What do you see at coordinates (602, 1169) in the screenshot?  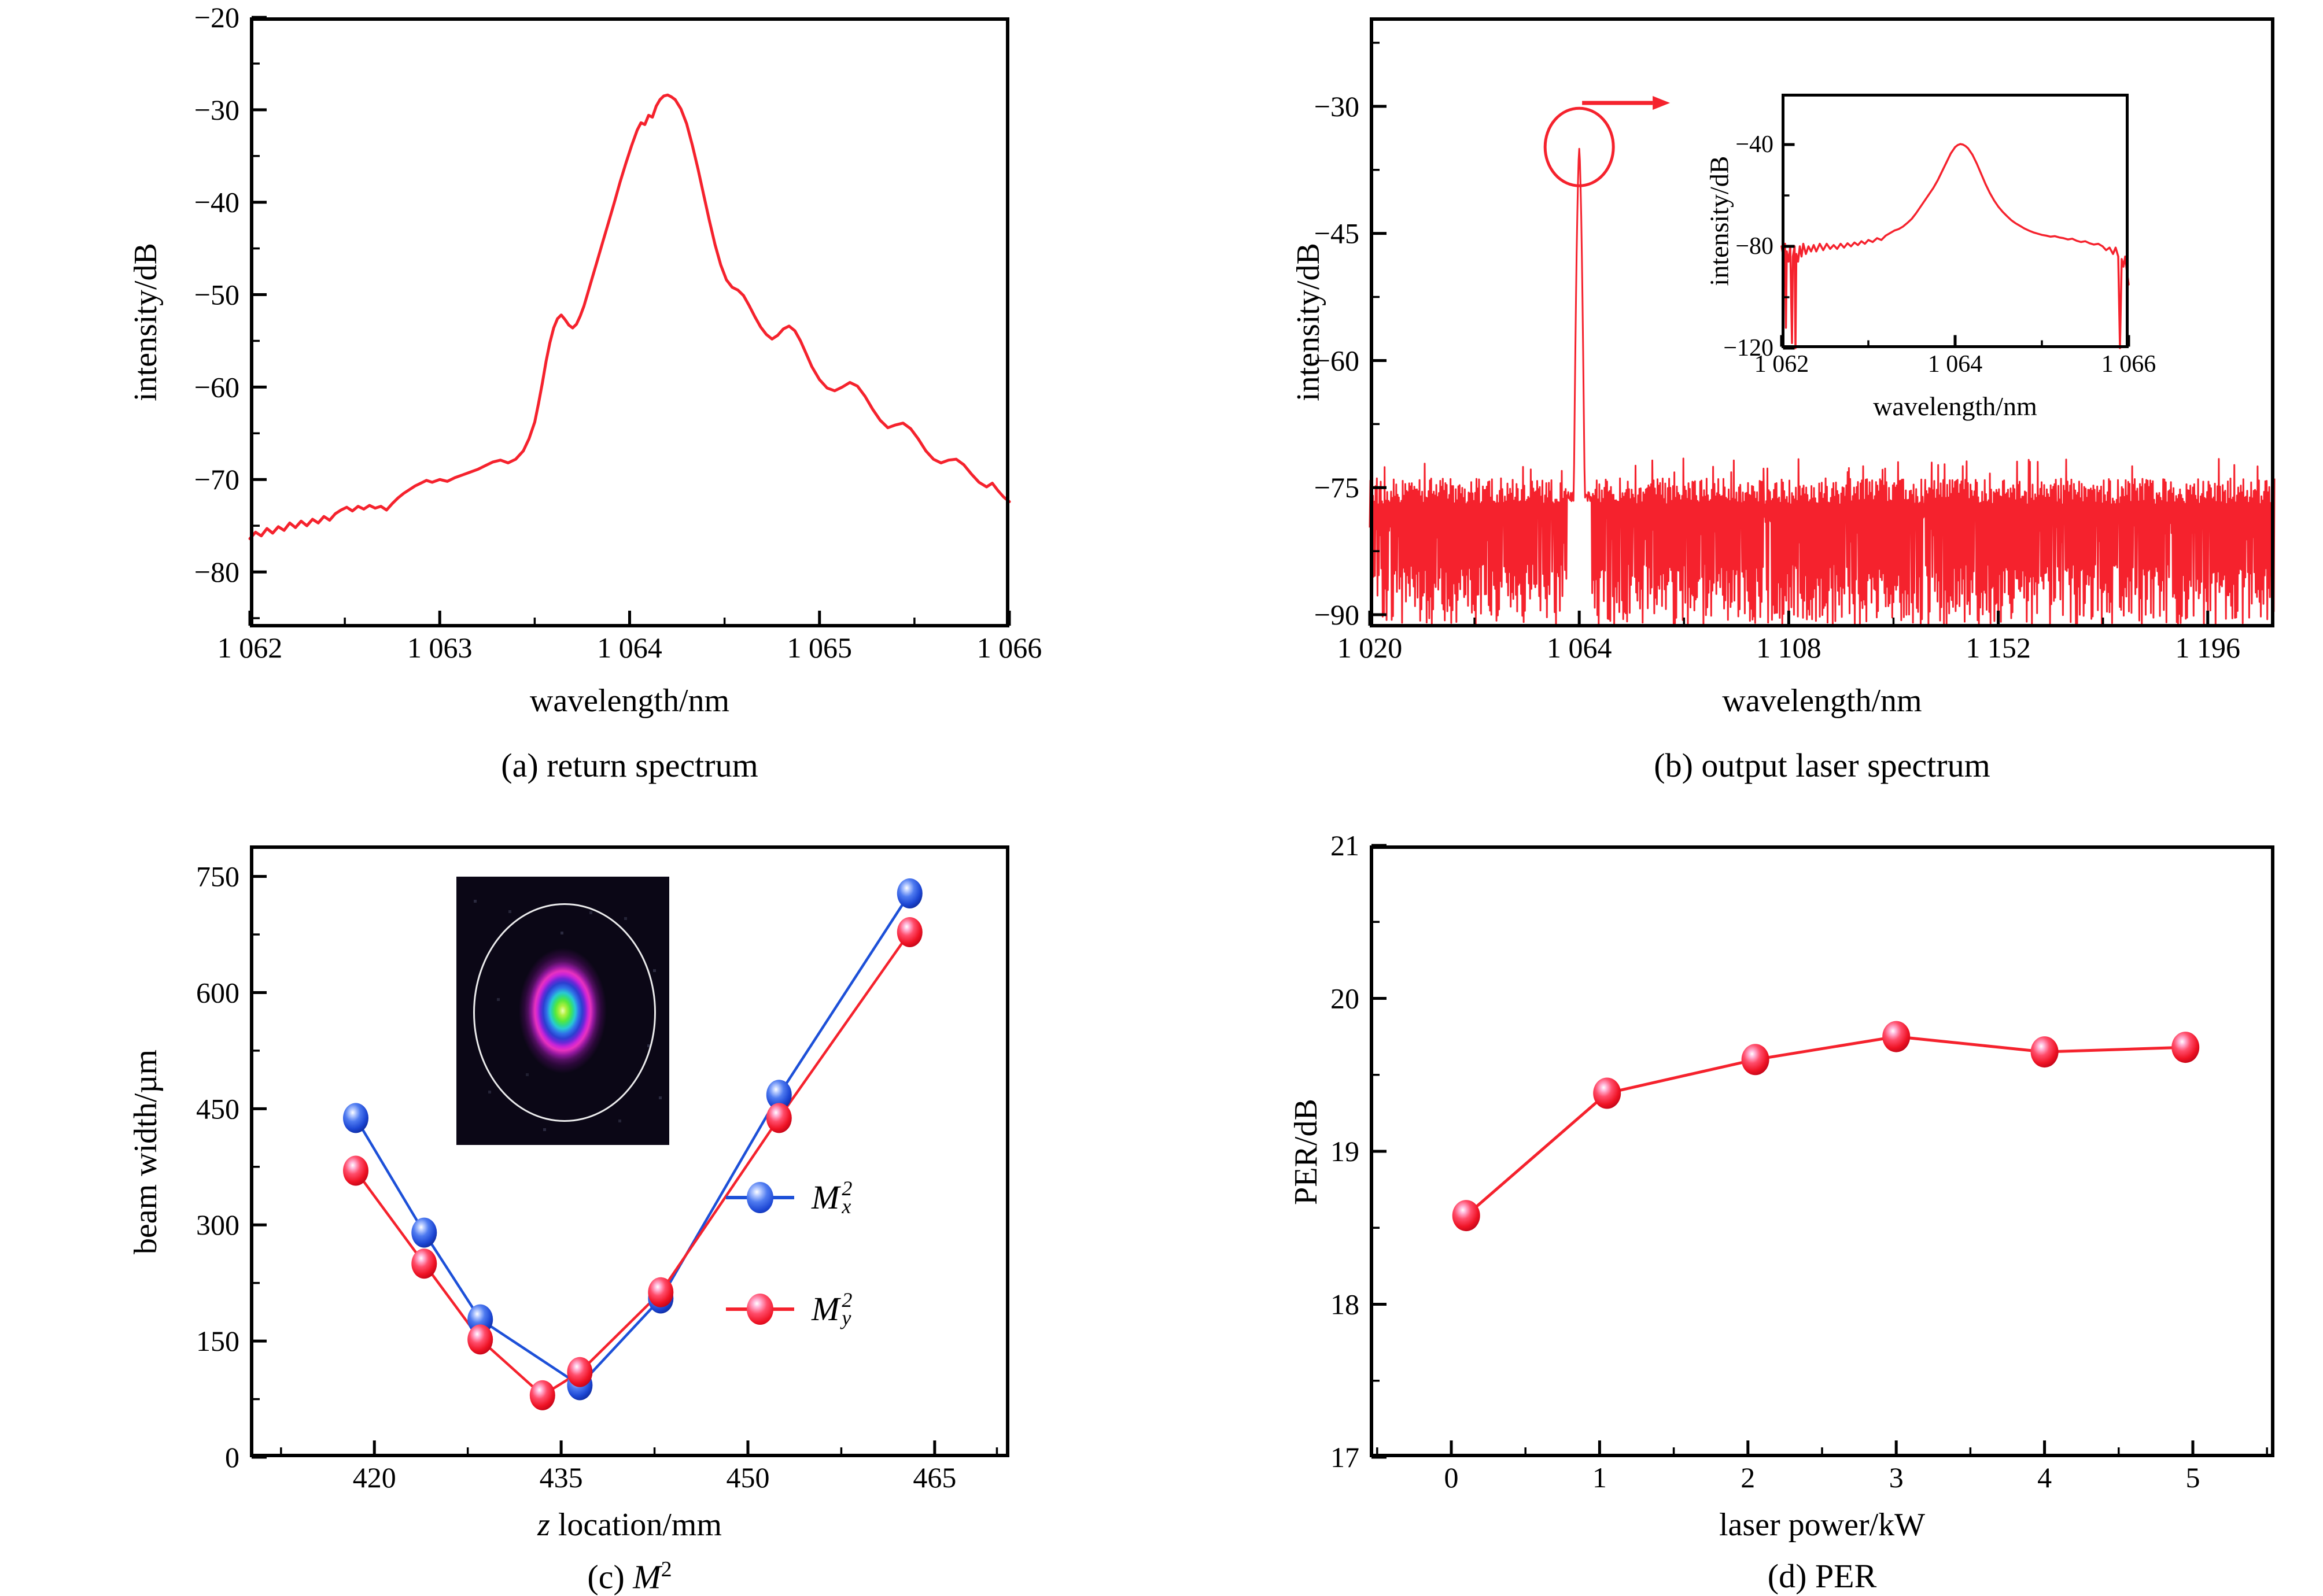 I see `chart-c-svg: 420 435 450 465 0 150 300 450 600 750` at bounding box center [602, 1169].